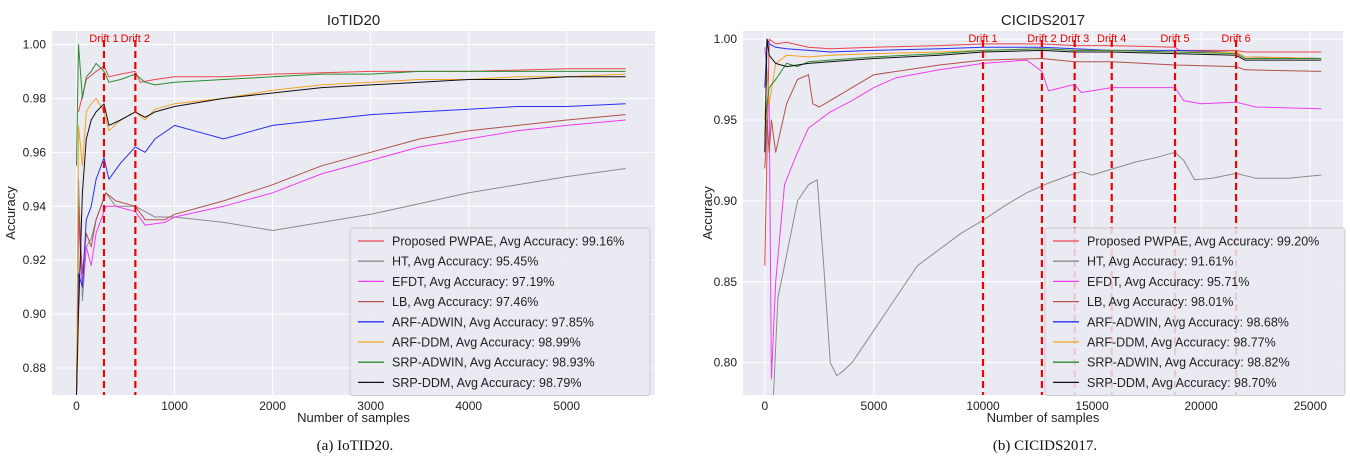  Describe the element at coordinates (35, 98) in the screenshot. I see `y-tick-label: 0.98` at that location.